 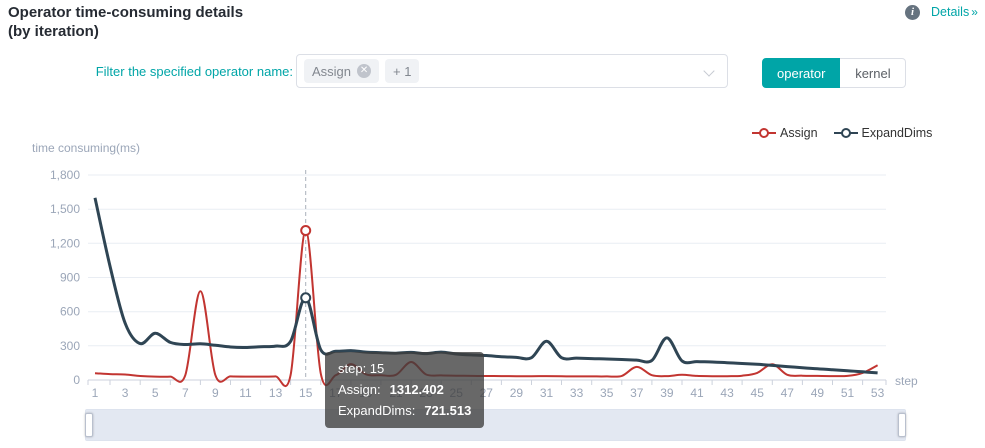 What do you see at coordinates (547, 393) in the screenshot?
I see `svg-text: 31` at bounding box center [547, 393].